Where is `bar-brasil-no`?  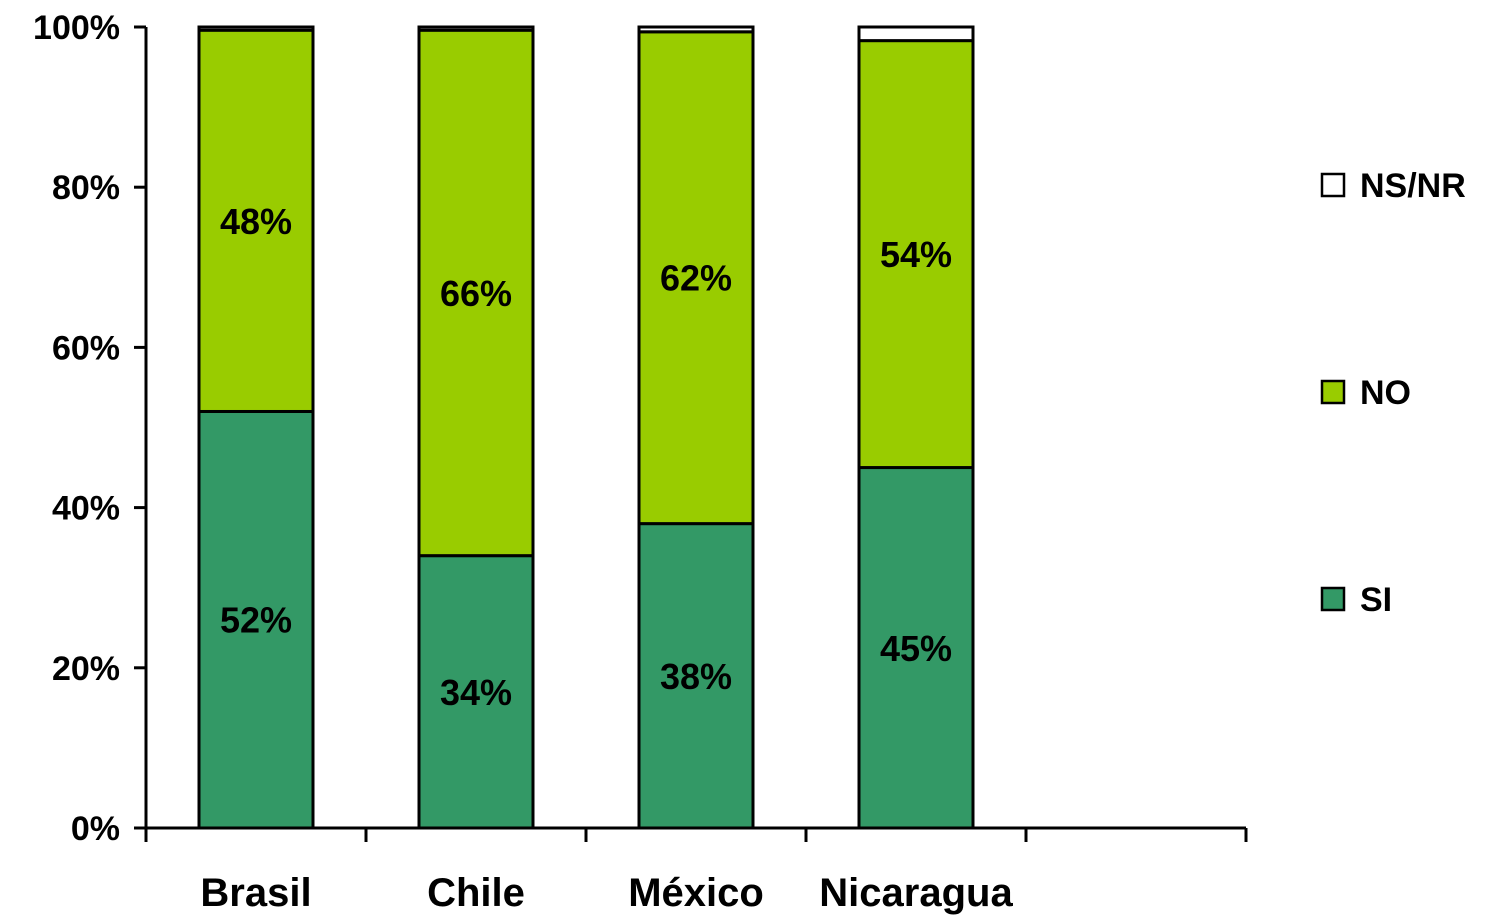
bar-brasil-no is located at coordinates (256, 220).